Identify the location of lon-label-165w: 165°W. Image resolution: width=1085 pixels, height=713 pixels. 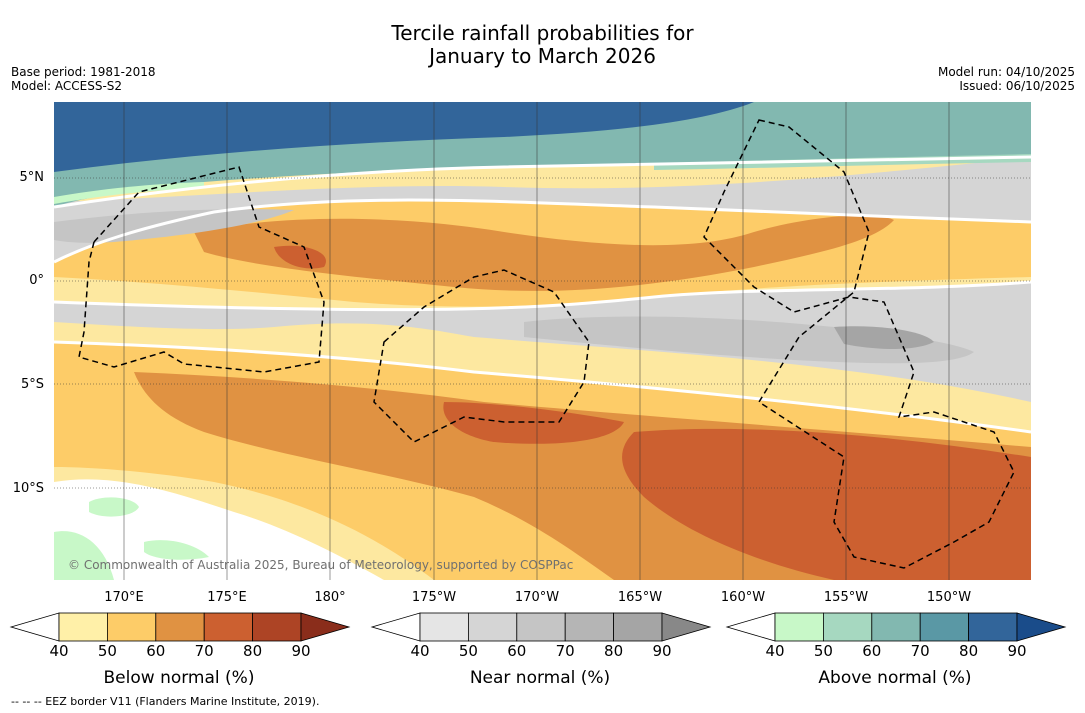
(640, 597).